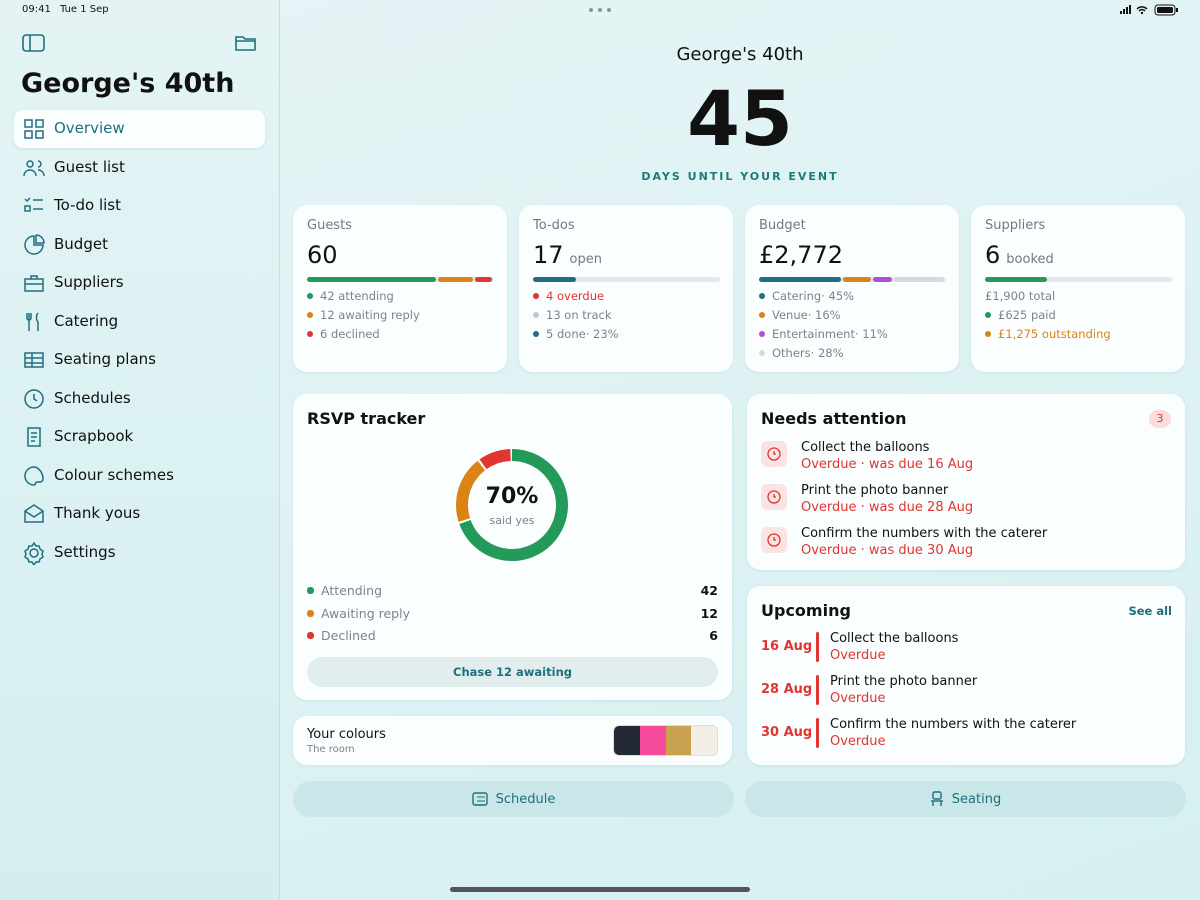 The height and width of the screenshot is (900, 1200). What do you see at coordinates (139, 476) in the screenshot?
I see `nav-item: Colour schemes` at bounding box center [139, 476].